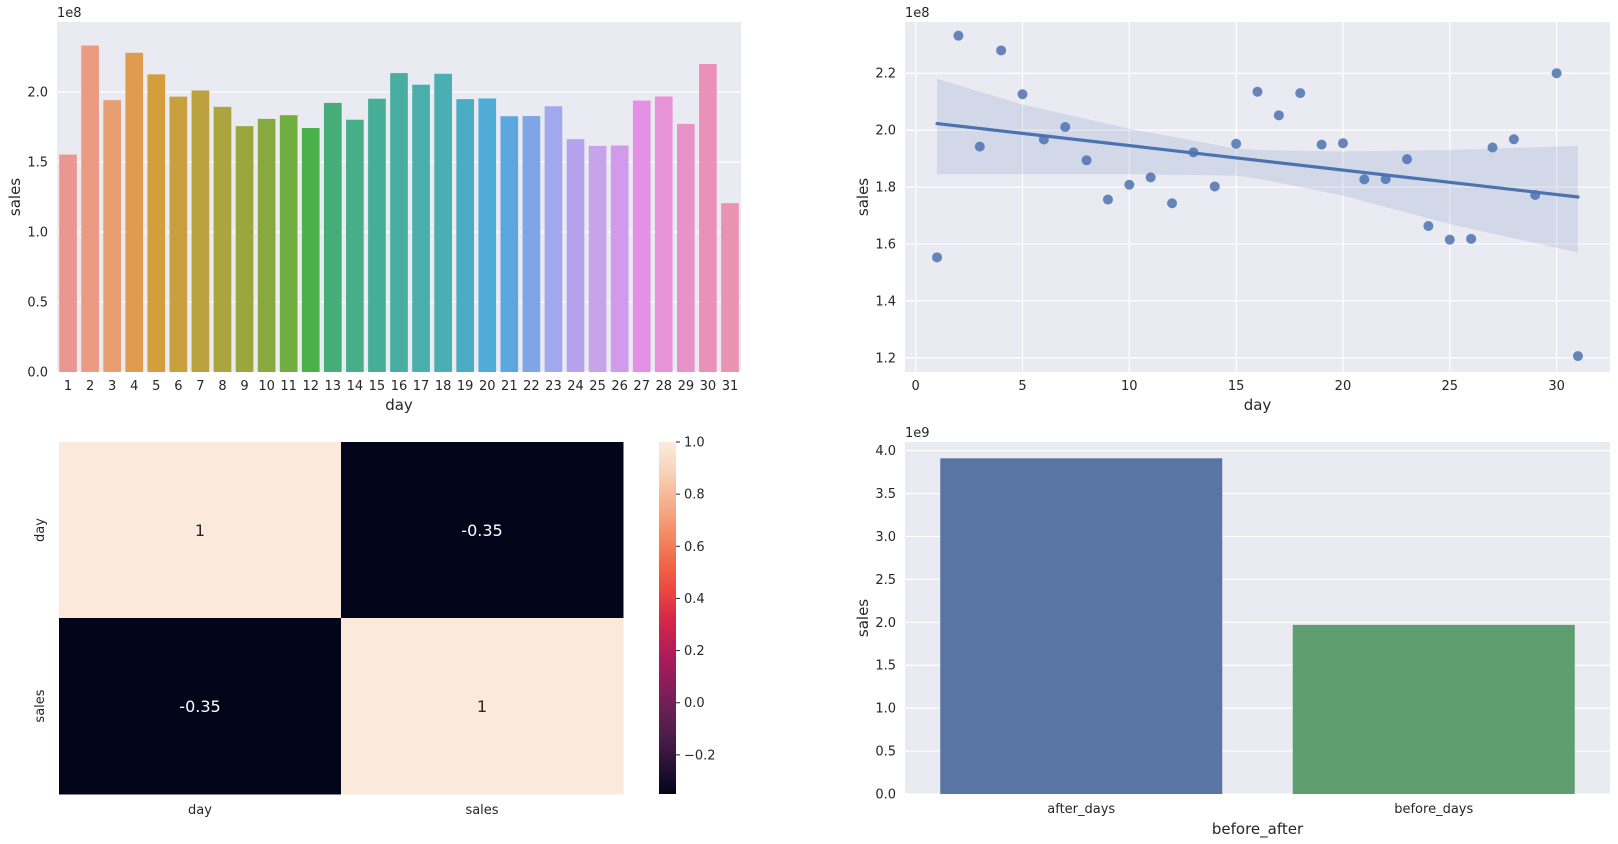  Describe the element at coordinates (553, 386) in the screenshot. I see `x-tick-label: 23` at that location.